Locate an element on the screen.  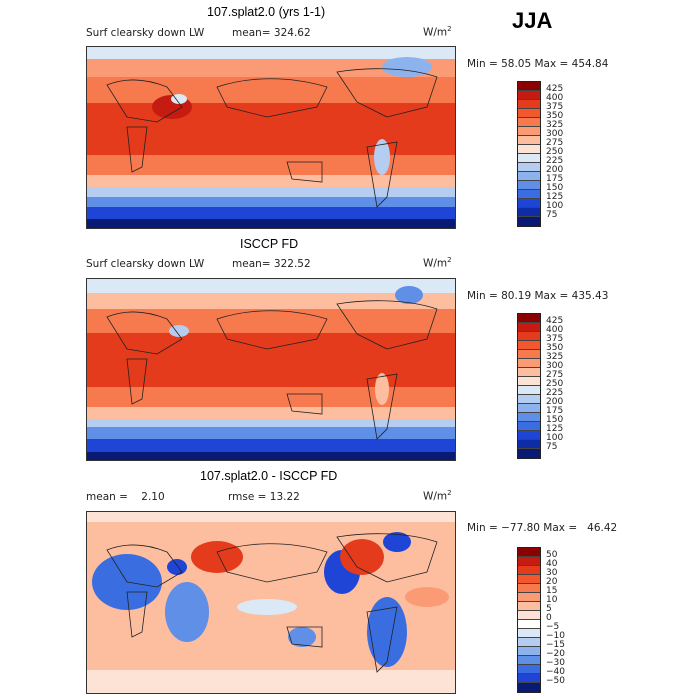
panel-1-variable-label: Surf clearsky down LW is located at coordinates (145, 33).